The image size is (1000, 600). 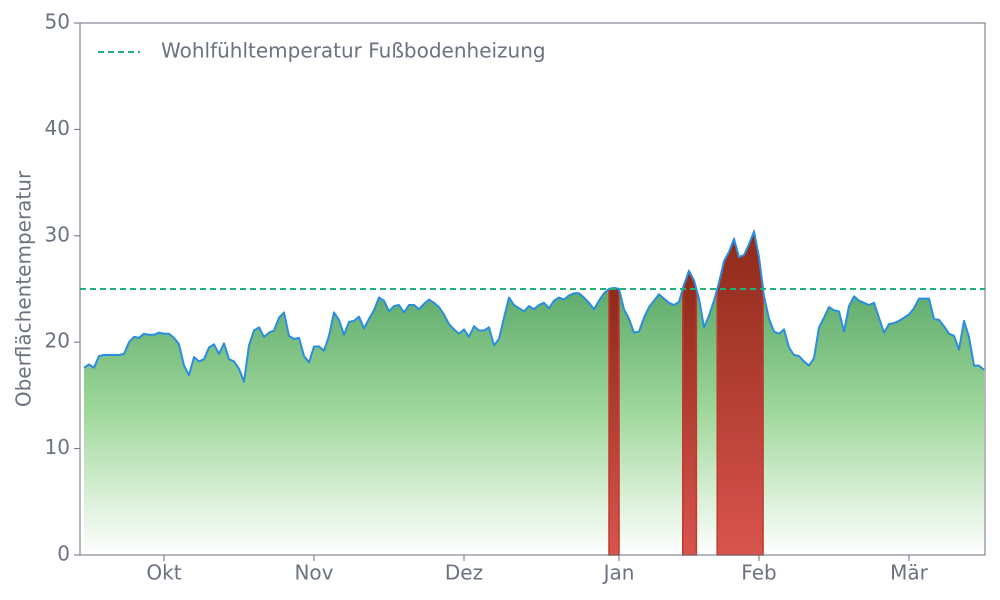 What do you see at coordinates (464, 573) in the screenshot?
I see `x-tick-label: Dez` at bounding box center [464, 573].